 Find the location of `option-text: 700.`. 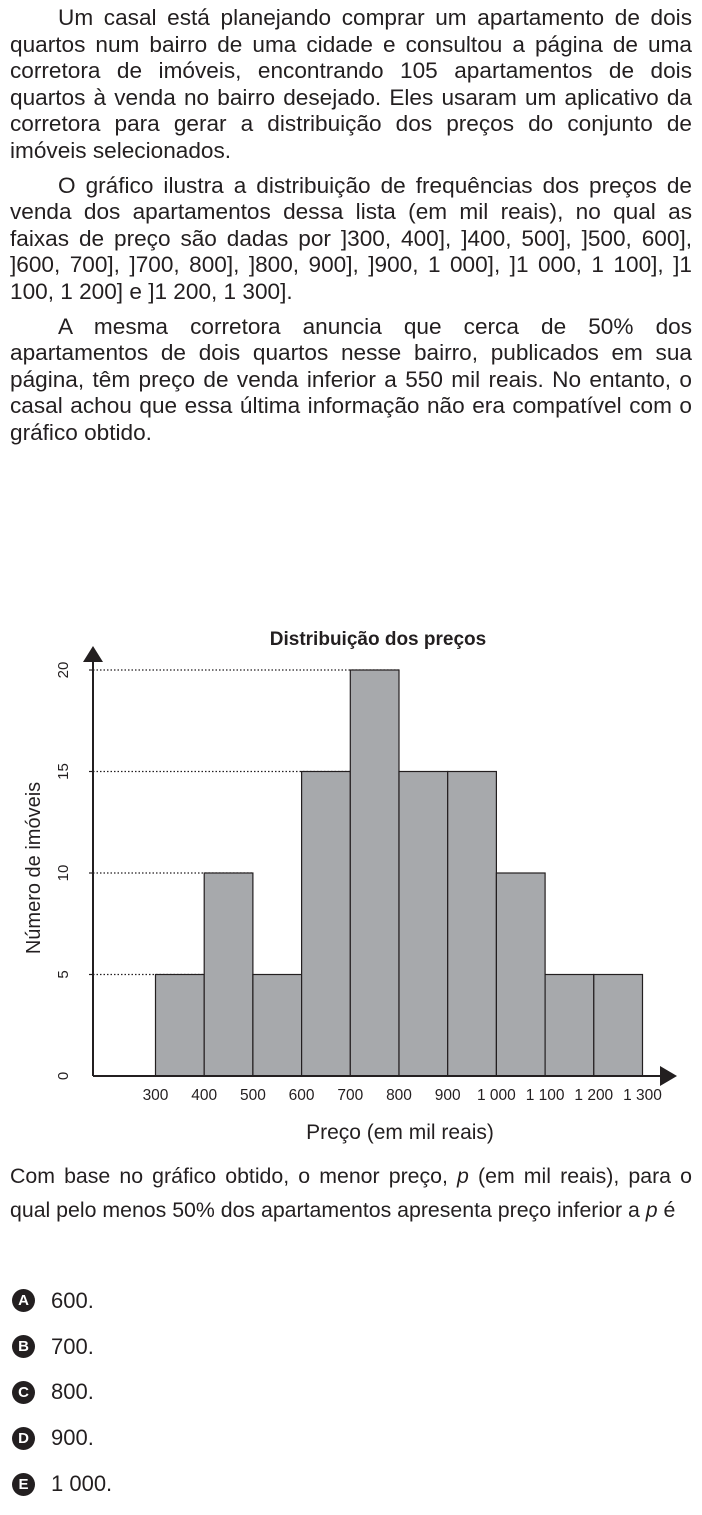

option-text: 700. is located at coordinates (72, 1346).